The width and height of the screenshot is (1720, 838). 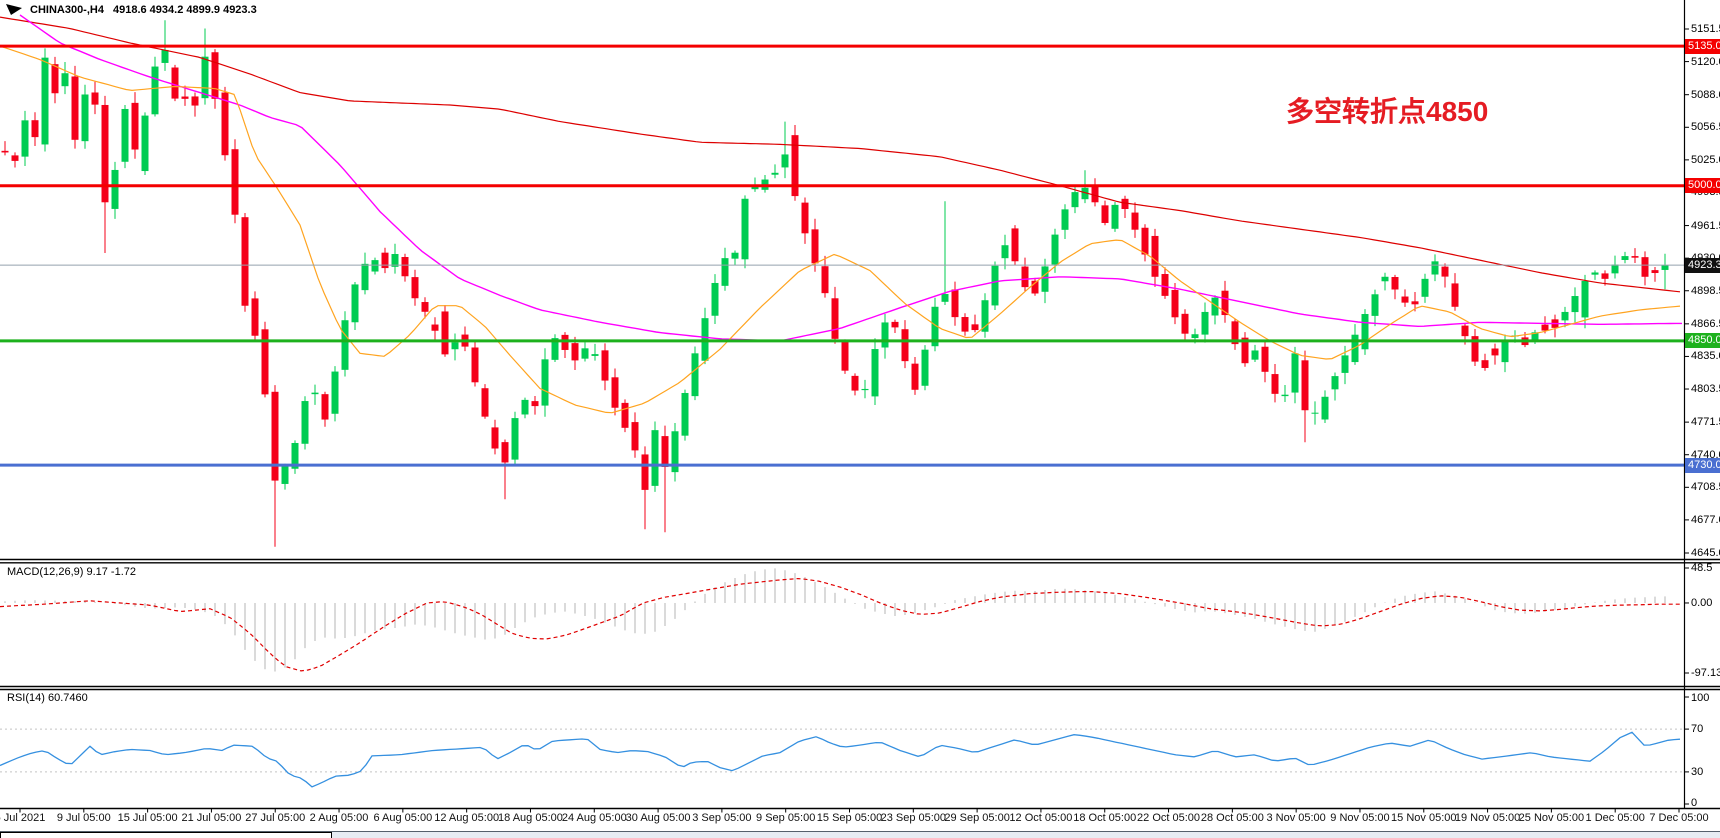 I want to click on price-tick-label: 4677.0, so click(x=1705, y=519).